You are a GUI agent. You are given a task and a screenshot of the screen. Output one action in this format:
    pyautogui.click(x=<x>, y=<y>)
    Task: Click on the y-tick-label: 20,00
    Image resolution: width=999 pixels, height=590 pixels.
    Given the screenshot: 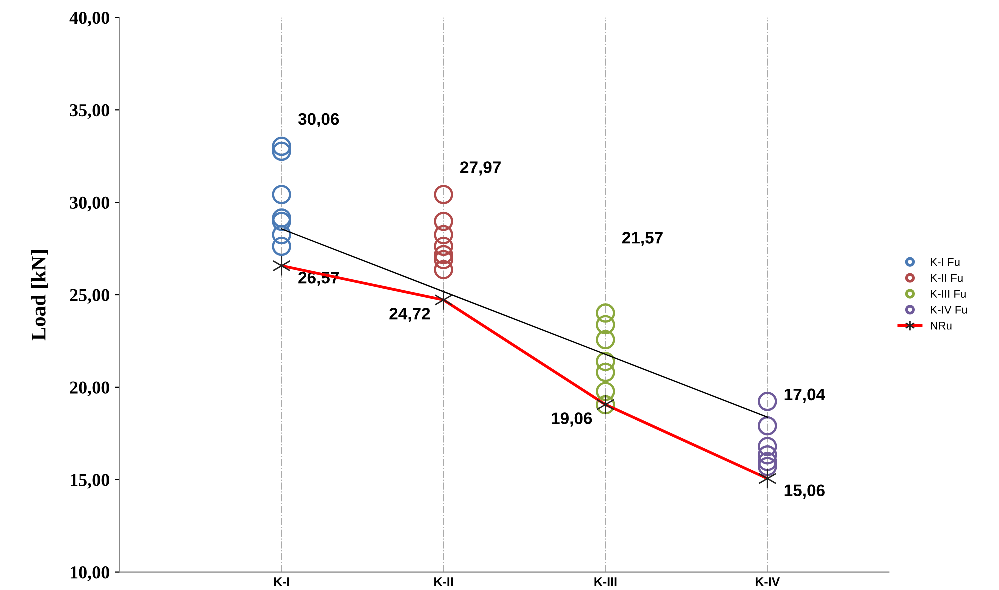 What is the action you would take?
    pyautogui.click(x=90, y=389)
    